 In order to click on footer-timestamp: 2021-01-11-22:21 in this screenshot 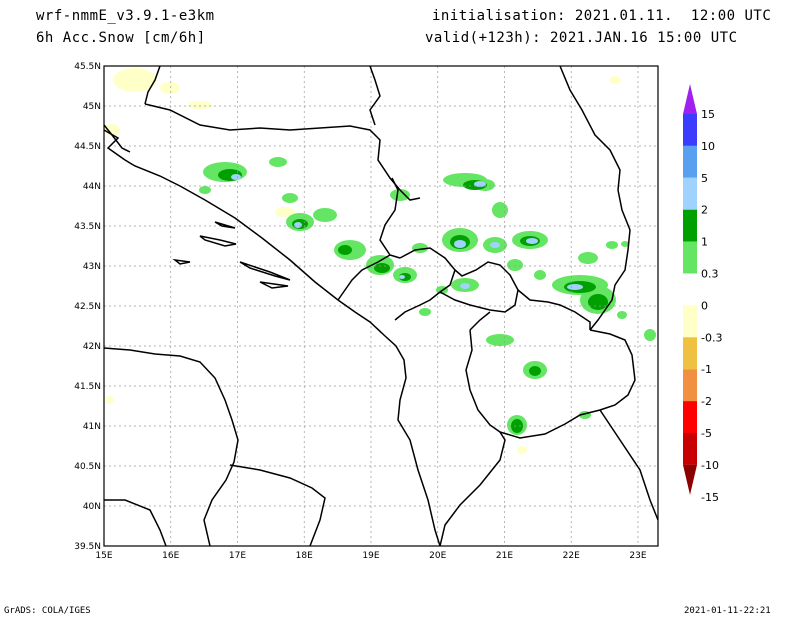, I will do `click(727, 611)`.